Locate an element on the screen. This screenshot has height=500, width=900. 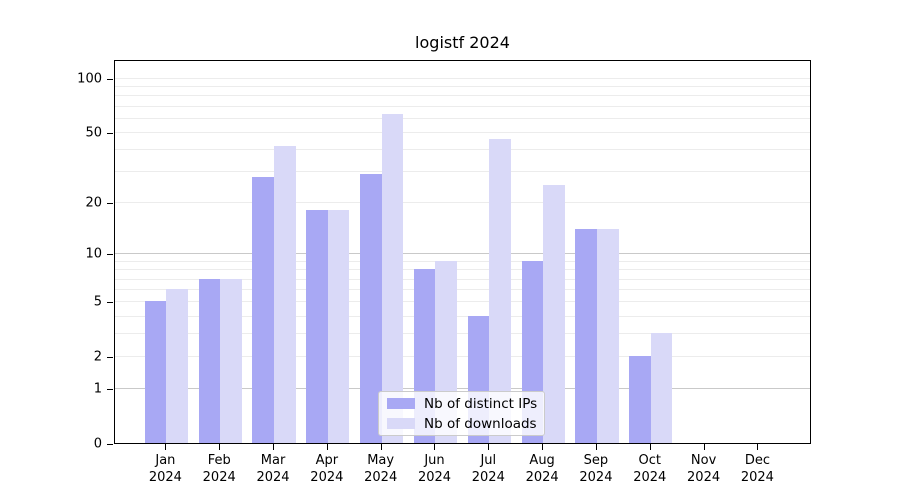
legend-item-distinct-ips: Nb of distinct IPs is located at coordinates (465, 404).